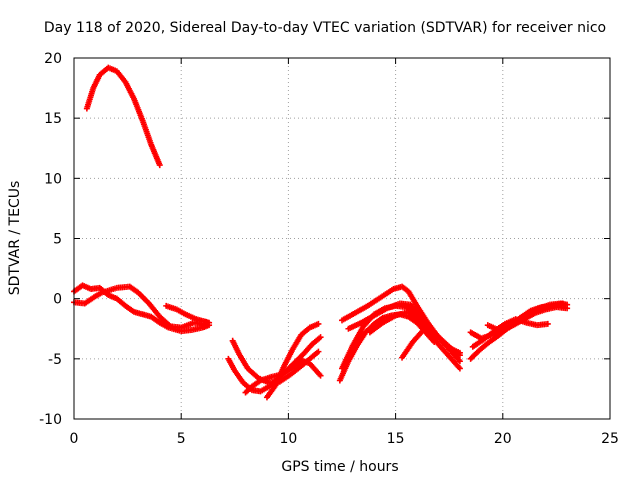 The height and width of the screenshot is (480, 640). I want to click on y-tick-label: -5, so click(55, 360).